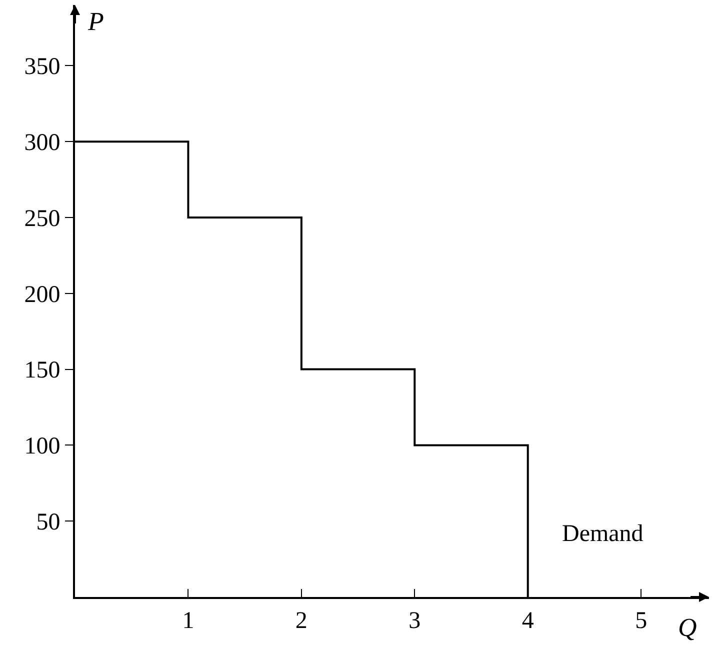 Image resolution: width=719 pixels, height=652 pixels. Describe the element at coordinates (42, 143) in the screenshot. I see `y-tick-label: 300` at that location.